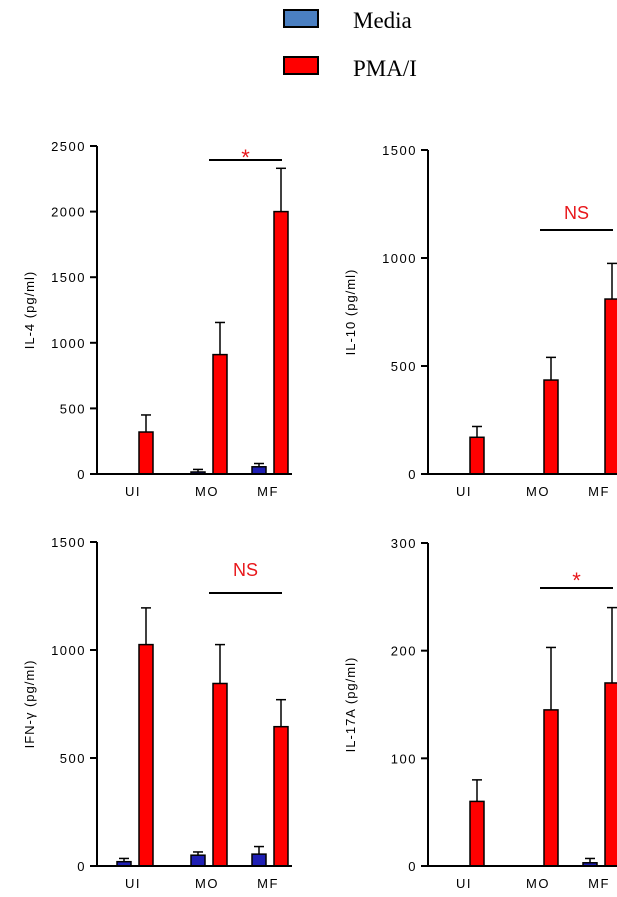 The image size is (617, 897). I want to click on y-tick-label: 2500, so click(68, 146).